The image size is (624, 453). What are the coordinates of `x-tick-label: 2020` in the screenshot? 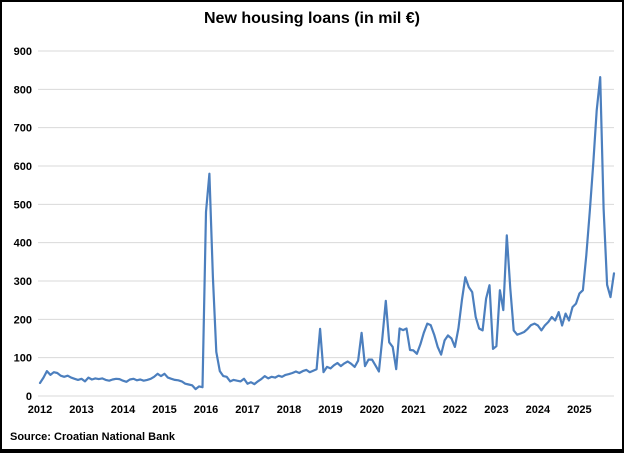 It's located at (372, 410).